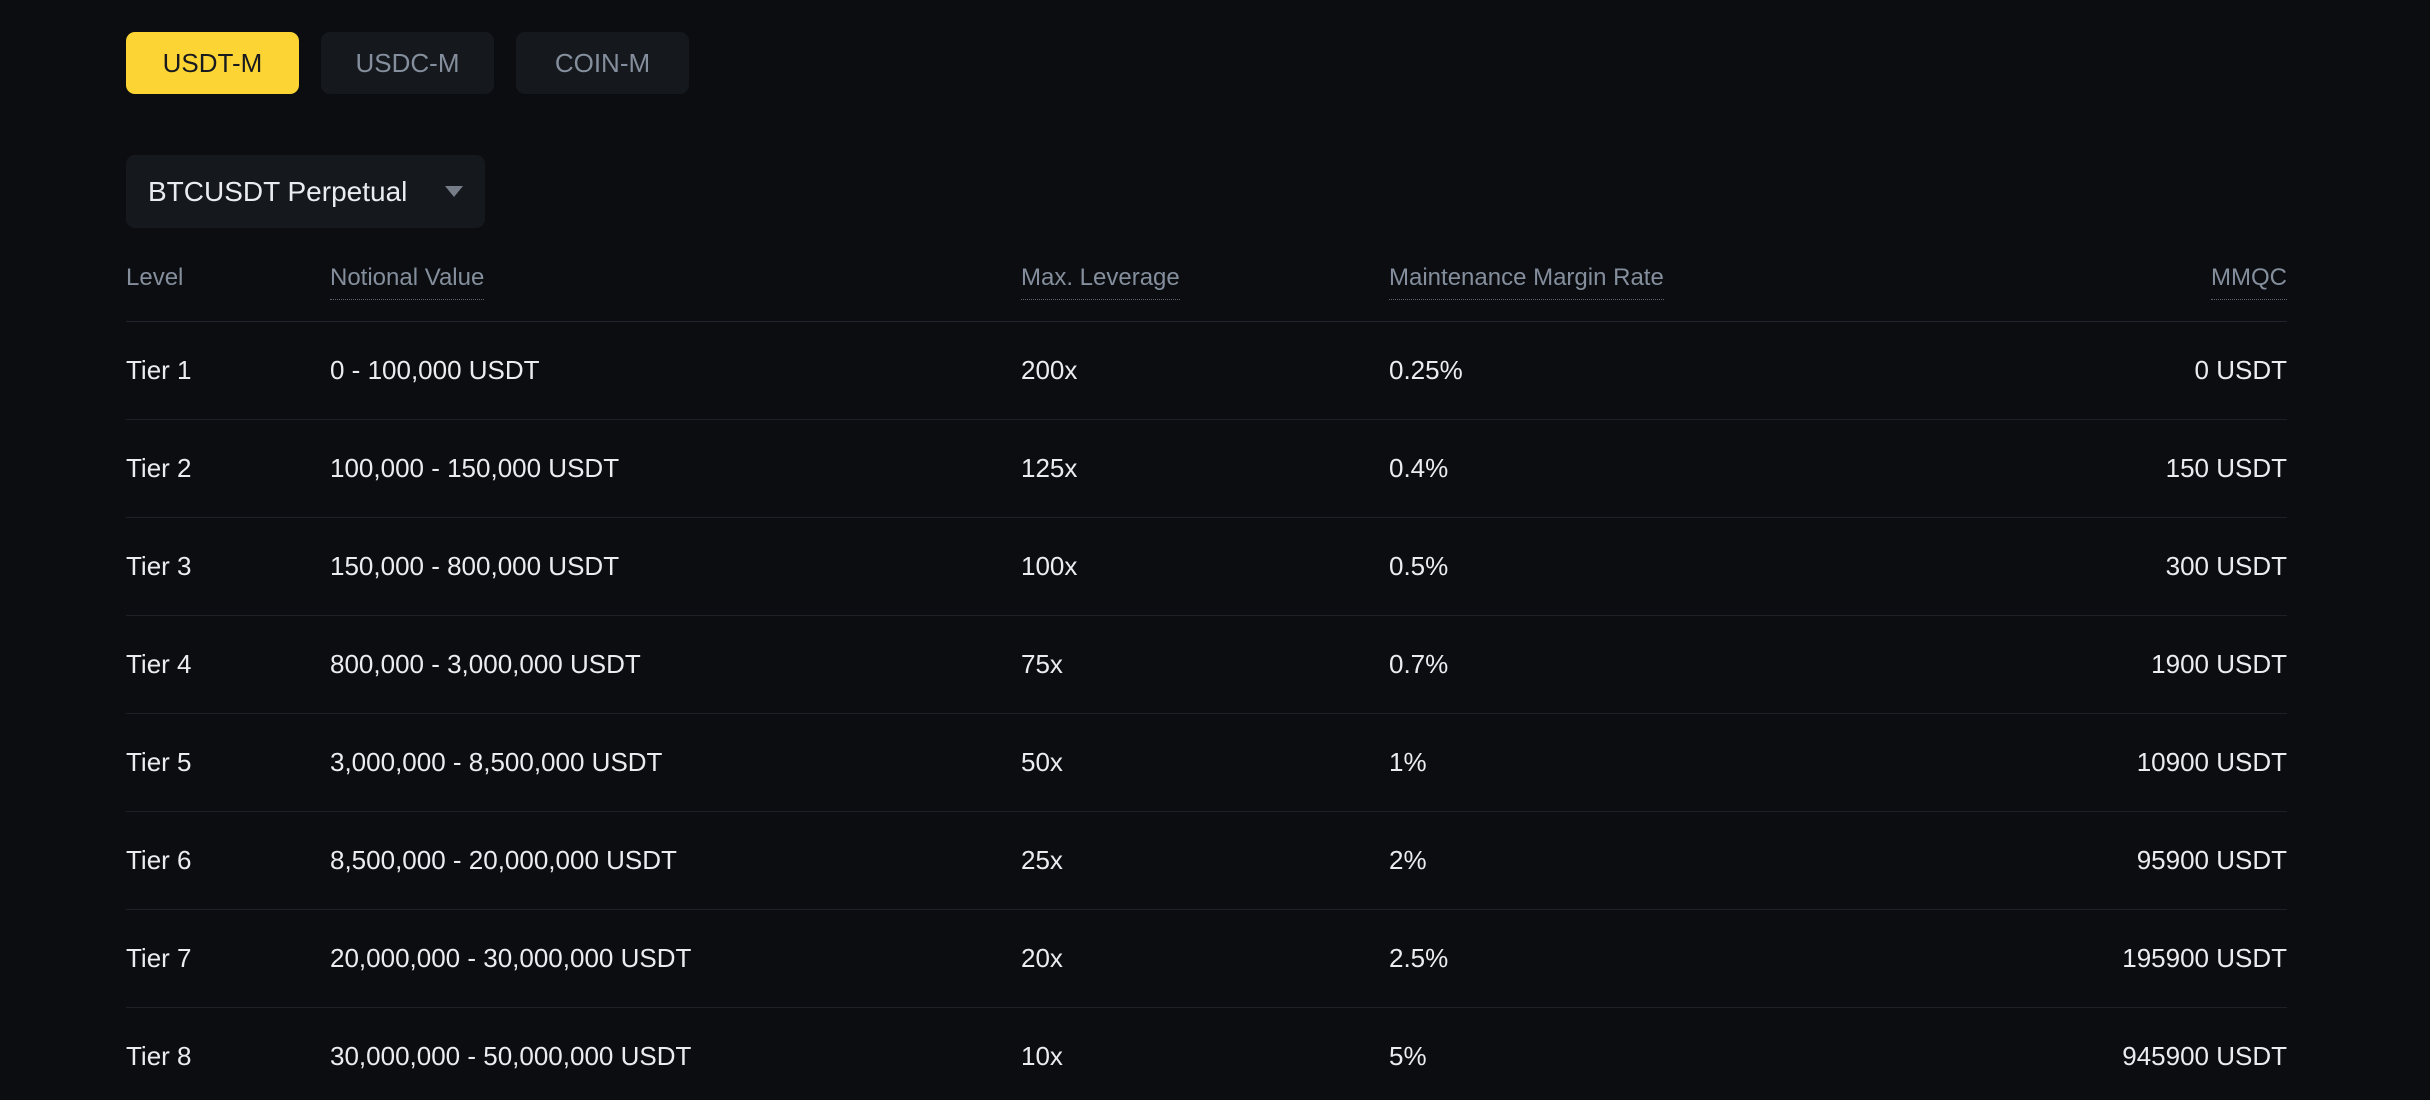 The image size is (2430, 1100). I want to click on mmr-cell: 2%, so click(1408, 860).